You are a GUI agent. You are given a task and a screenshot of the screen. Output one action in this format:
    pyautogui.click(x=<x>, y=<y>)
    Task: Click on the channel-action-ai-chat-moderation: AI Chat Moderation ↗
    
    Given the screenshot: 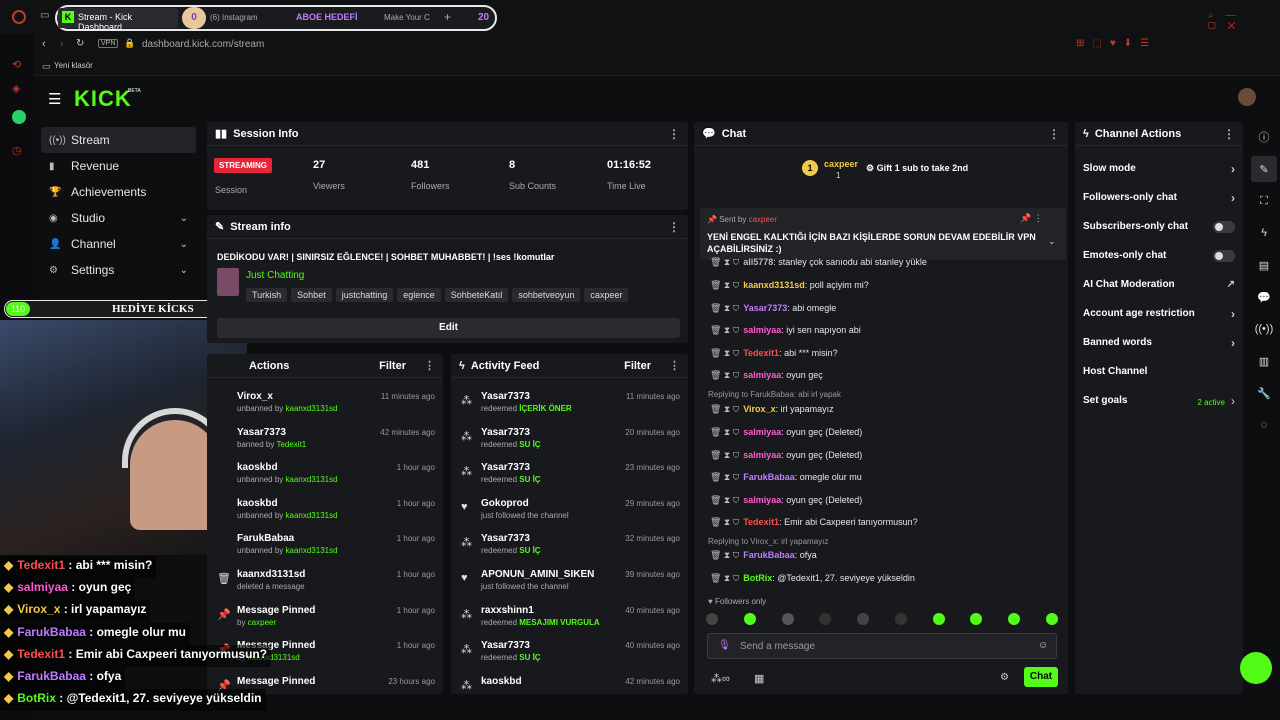 What is the action you would take?
    pyautogui.click(x=1159, y=284)
    